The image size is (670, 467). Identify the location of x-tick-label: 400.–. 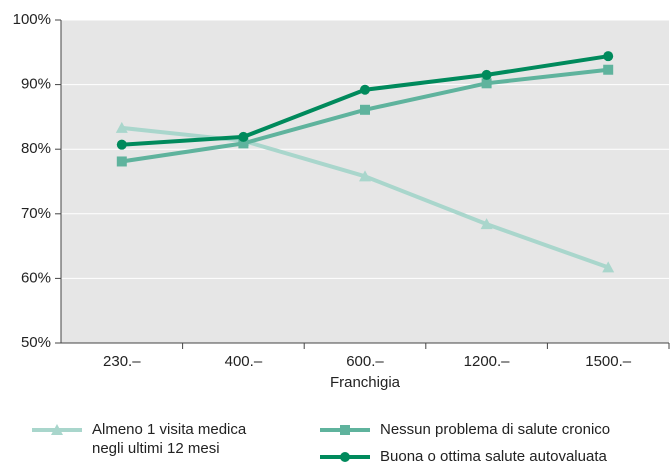
(244, 361).